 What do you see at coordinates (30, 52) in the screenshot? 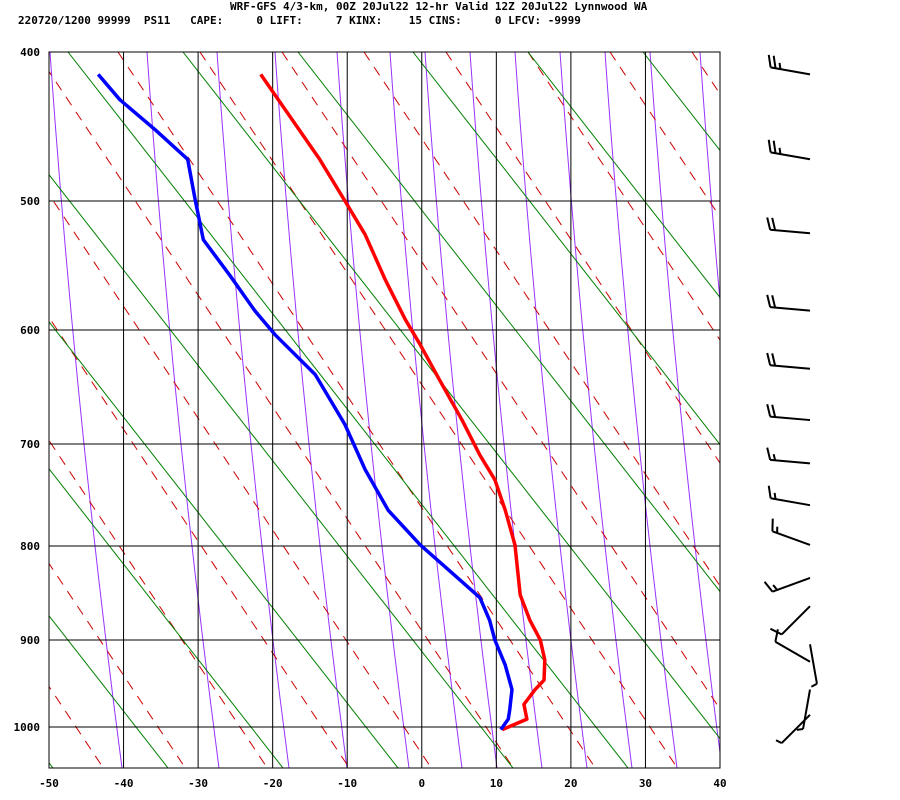
I see `y-tick-label: 400` at bounding box center [30, 52].